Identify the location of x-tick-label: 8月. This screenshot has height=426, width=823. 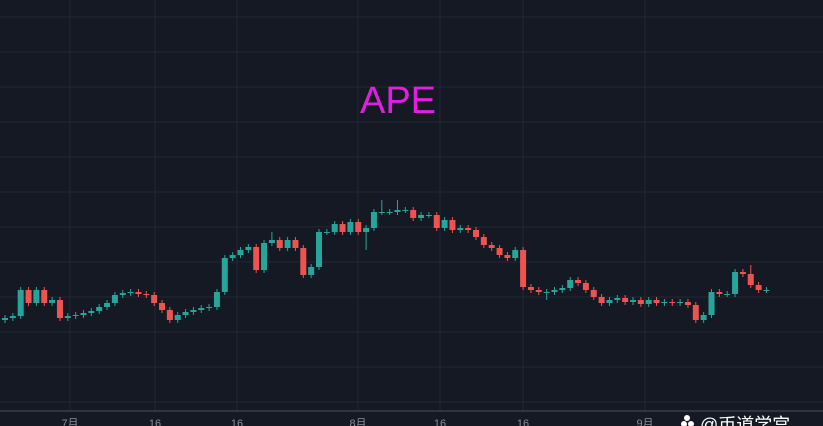
(357, 422).